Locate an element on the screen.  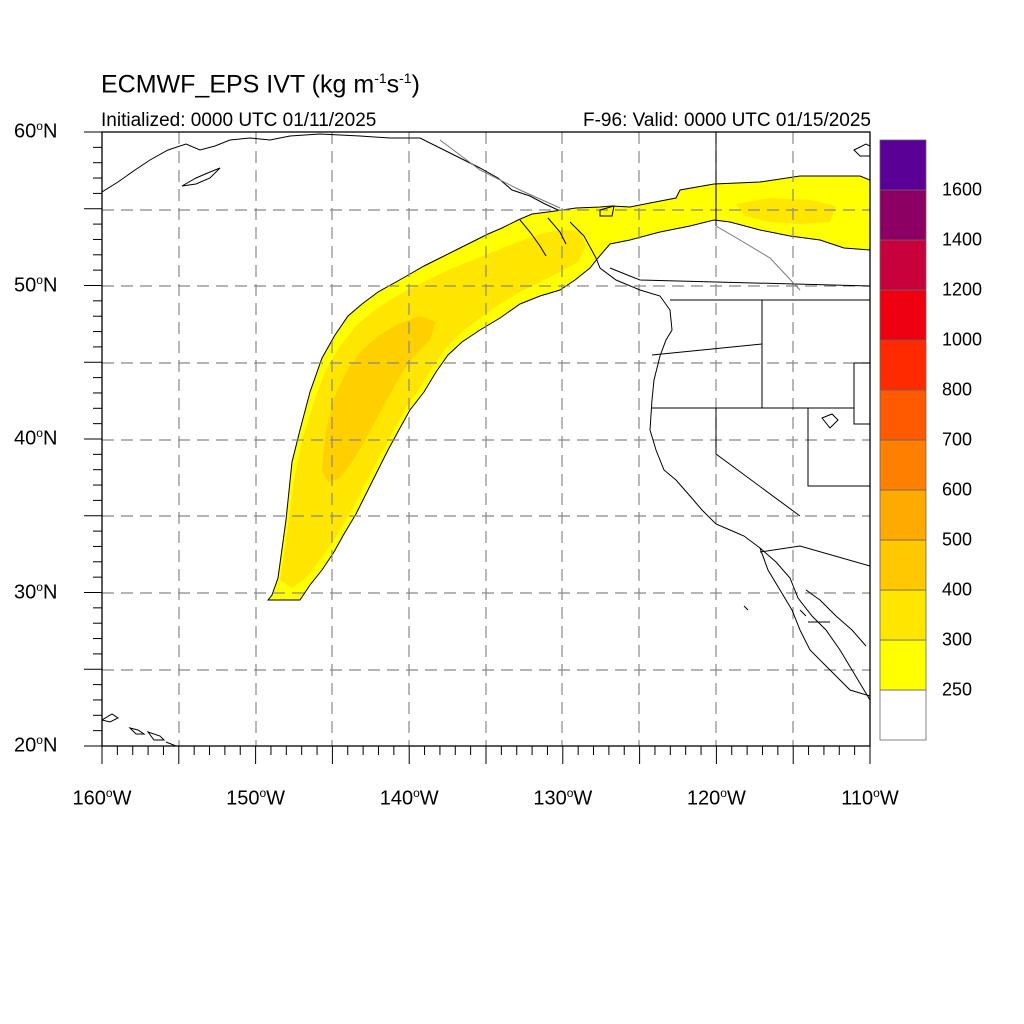
lon-label: 120oW is located at coordinates (716, 798).